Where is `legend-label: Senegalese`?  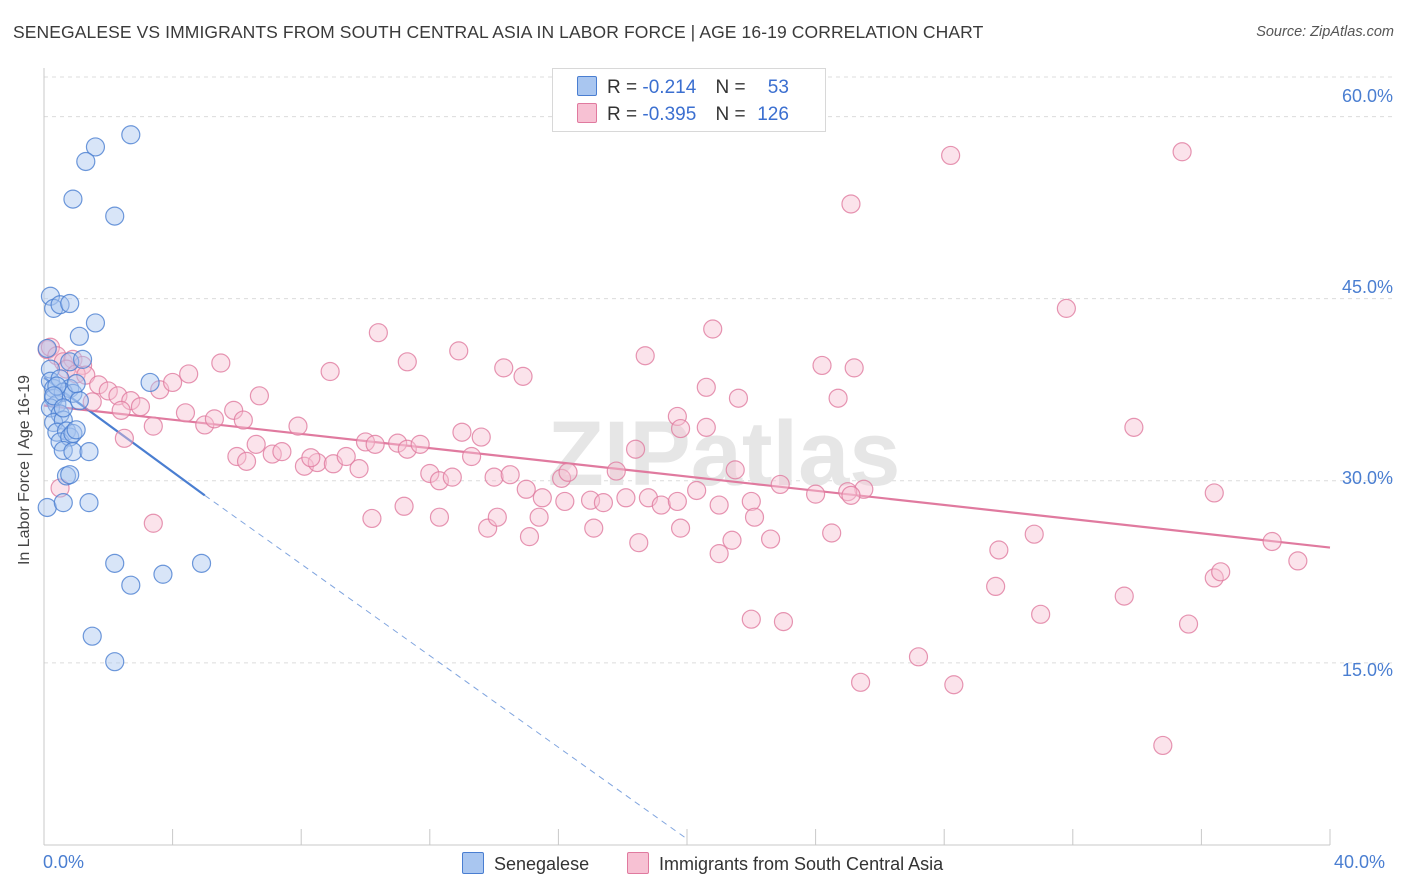
legend-label: Senegalese is located at coordinates (542, 864).